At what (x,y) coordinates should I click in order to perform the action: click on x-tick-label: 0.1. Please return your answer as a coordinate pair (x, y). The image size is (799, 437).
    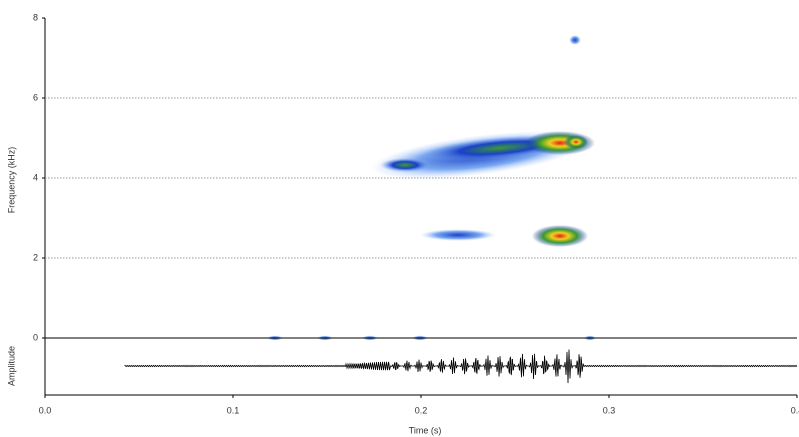
    Looking at the image, I should click on (233, 410).